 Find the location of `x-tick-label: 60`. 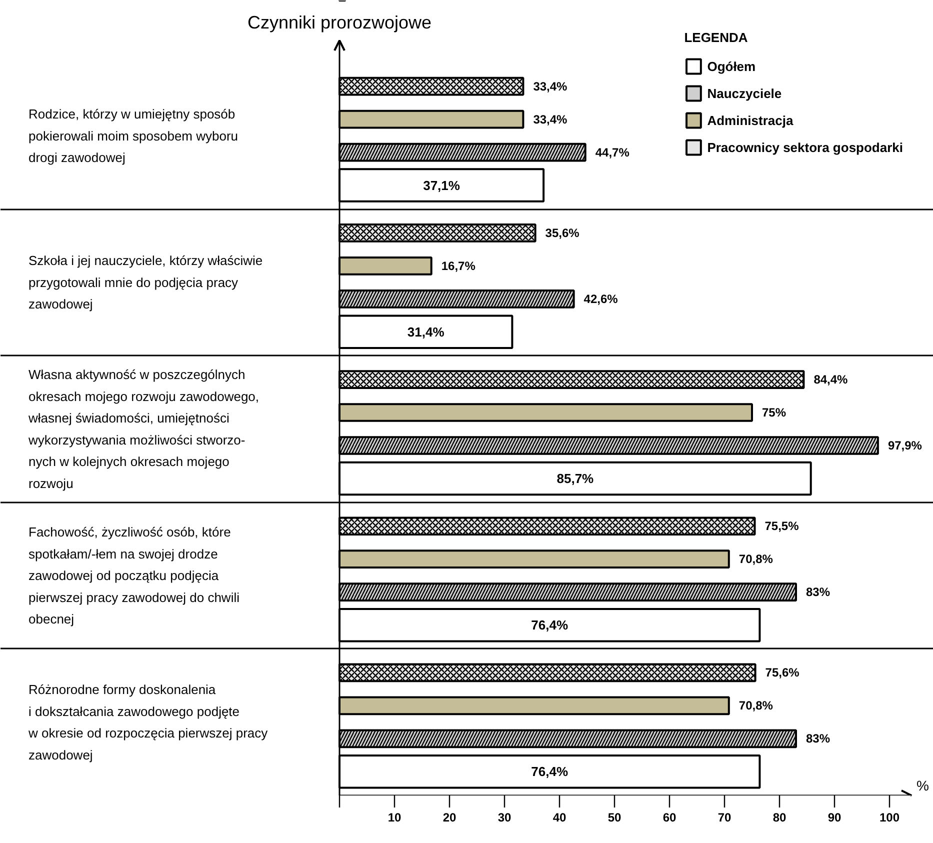

x-tick-label: 60 is located at coordinates (669, 817).